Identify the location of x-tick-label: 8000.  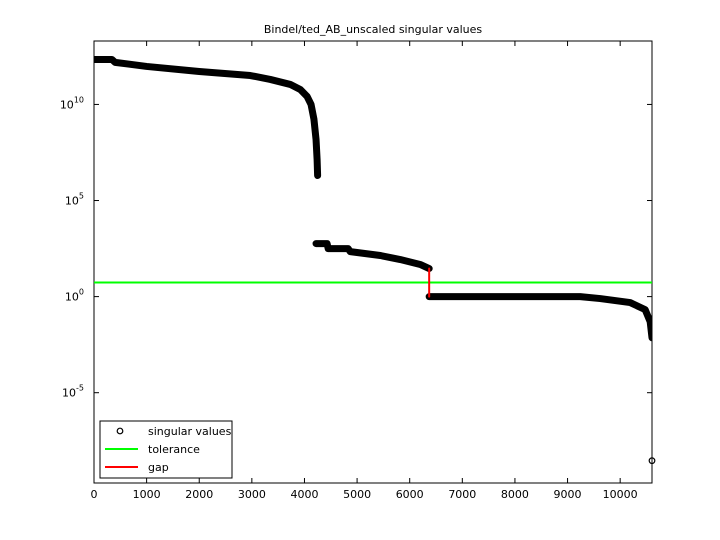
(515, 494).